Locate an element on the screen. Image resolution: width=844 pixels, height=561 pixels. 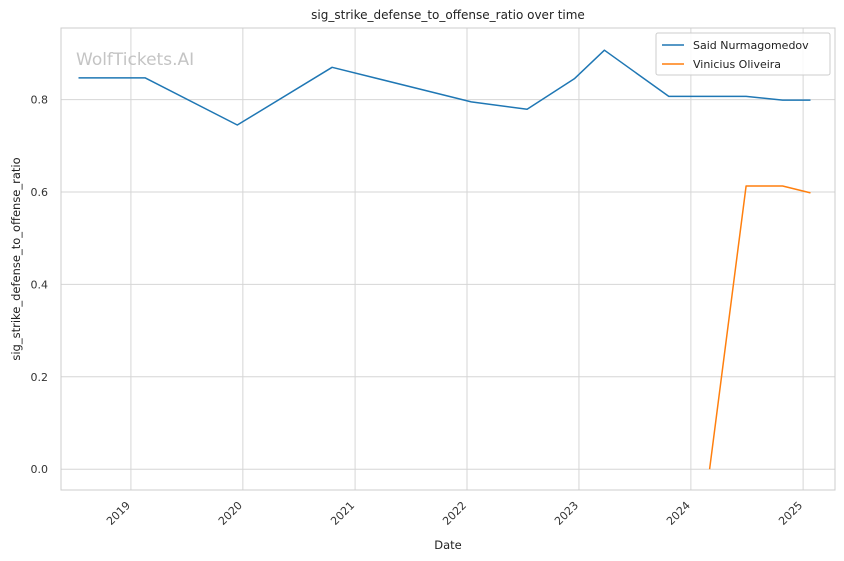
legend-label: Vinicius Oliveira is located at coordinates (737, 64).